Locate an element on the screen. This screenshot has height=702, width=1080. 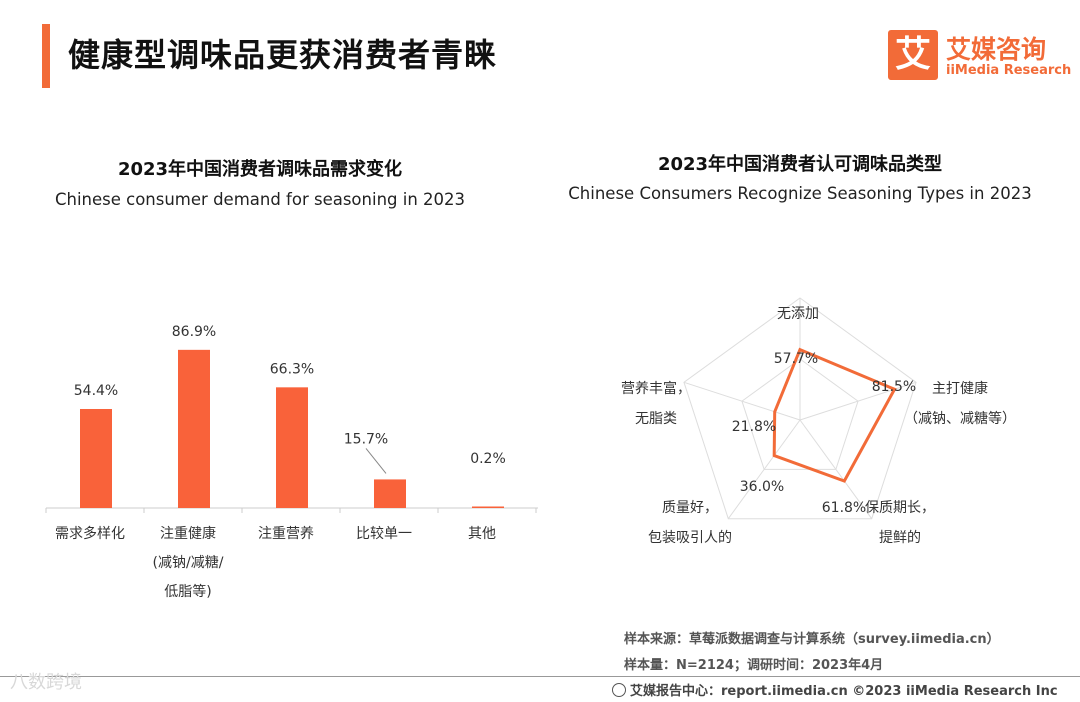
radar-value-label: 21.8% is located at coordinates (754, 427).